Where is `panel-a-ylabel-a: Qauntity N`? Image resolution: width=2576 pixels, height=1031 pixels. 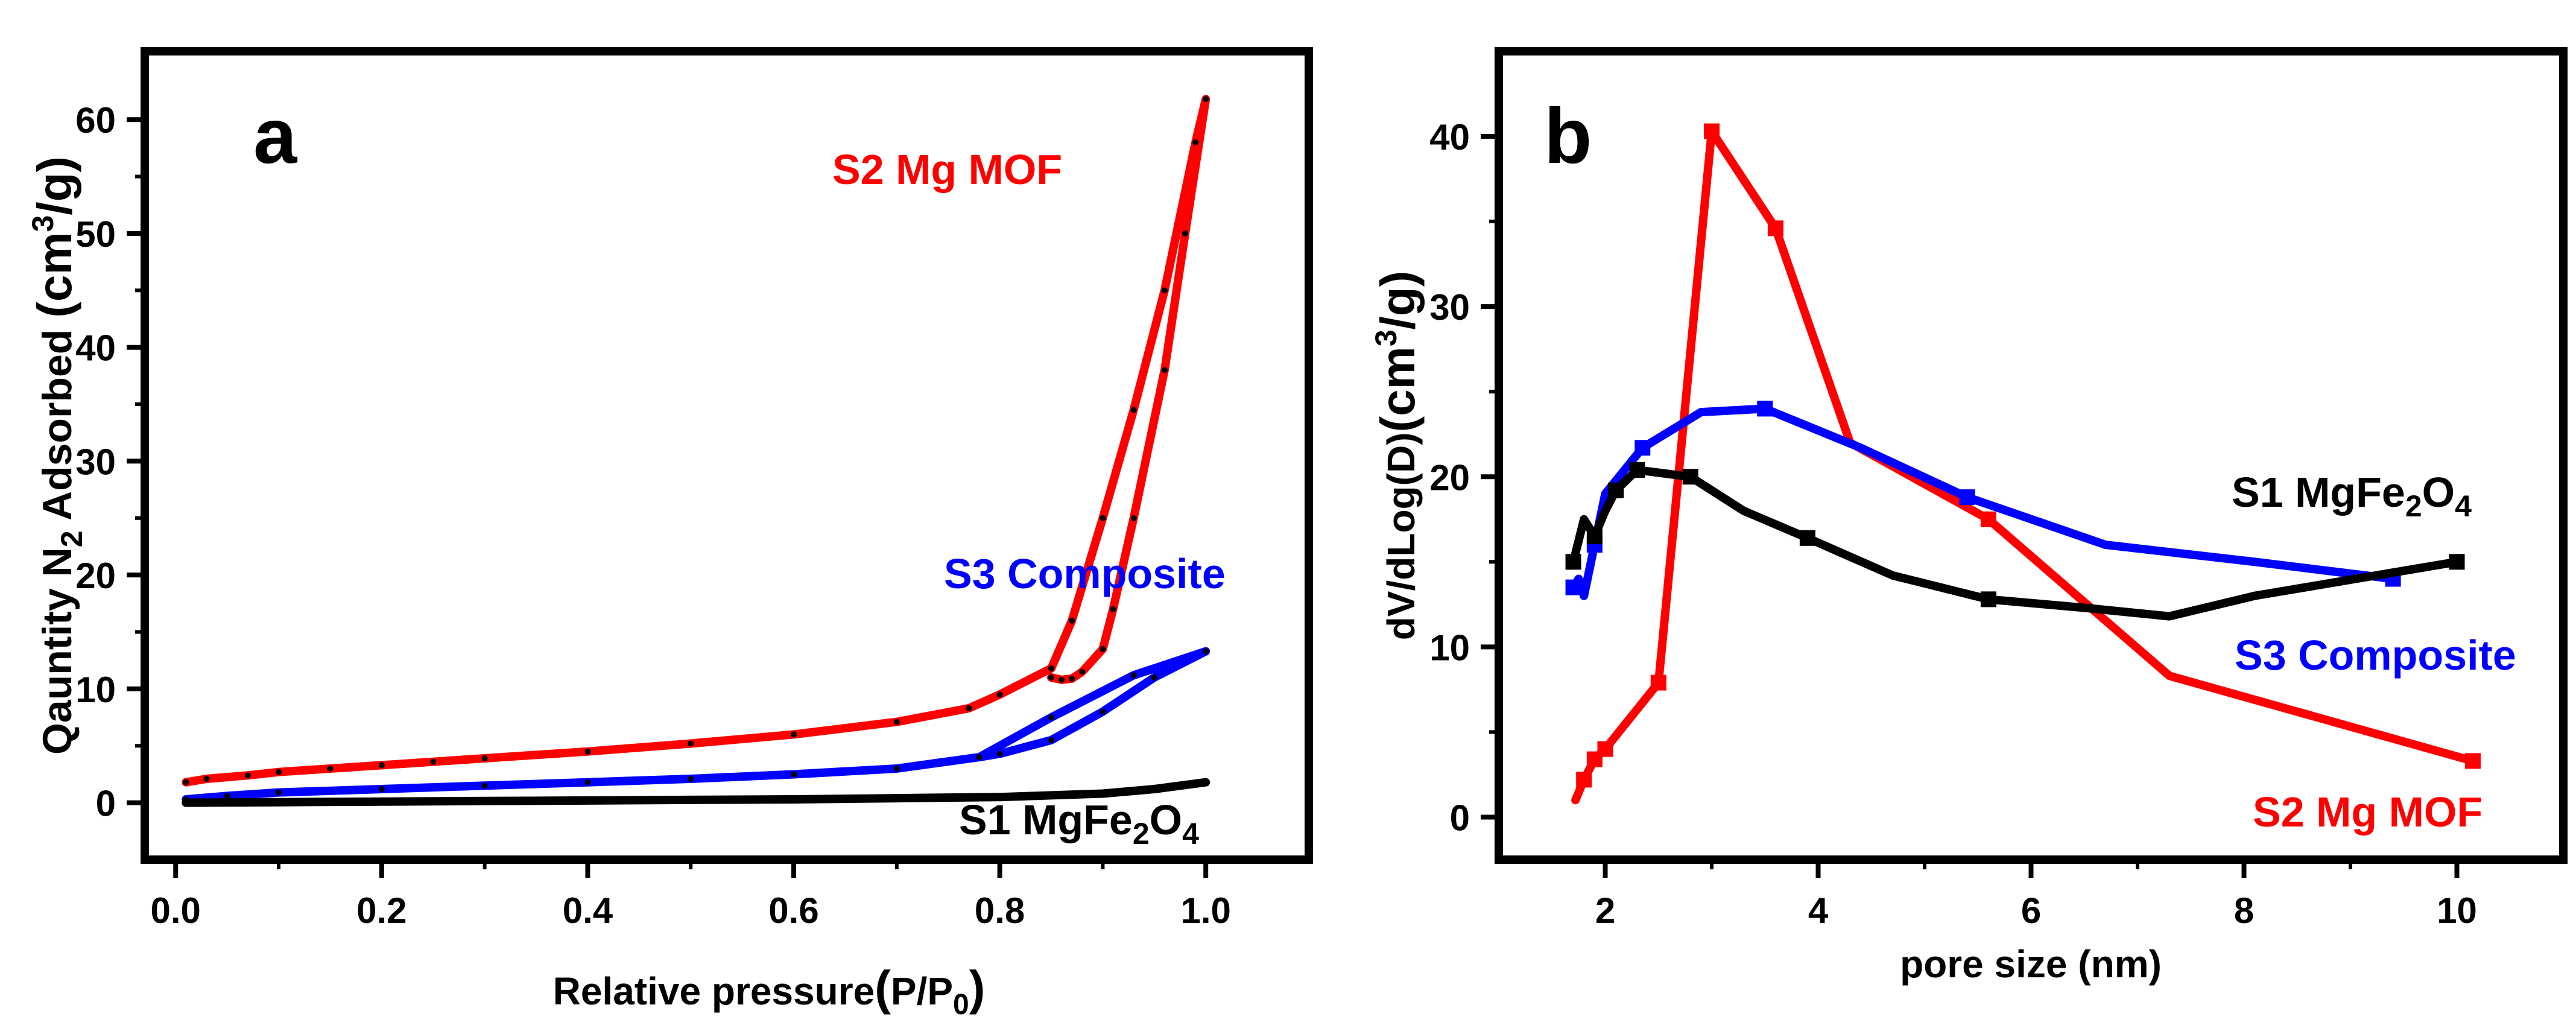
panel-a-ylabel-a: Qauntity N is located at coordinates (57, 651).